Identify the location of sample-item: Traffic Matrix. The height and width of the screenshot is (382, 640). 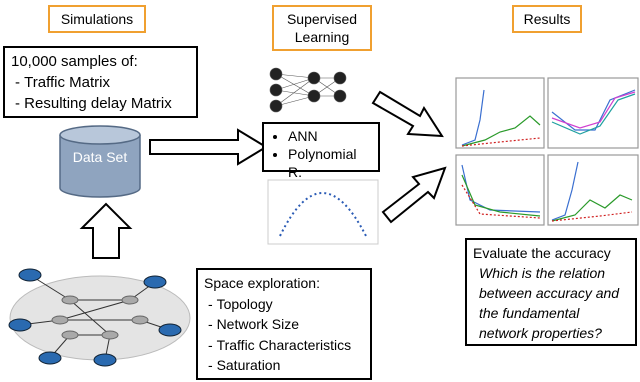
(102, 82).